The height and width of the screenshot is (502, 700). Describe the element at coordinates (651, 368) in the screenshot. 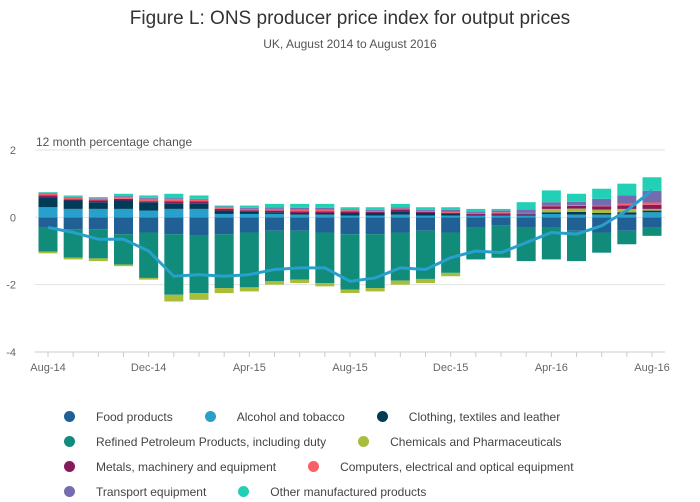

I see `x-tick-label: Aug-16` at that location.